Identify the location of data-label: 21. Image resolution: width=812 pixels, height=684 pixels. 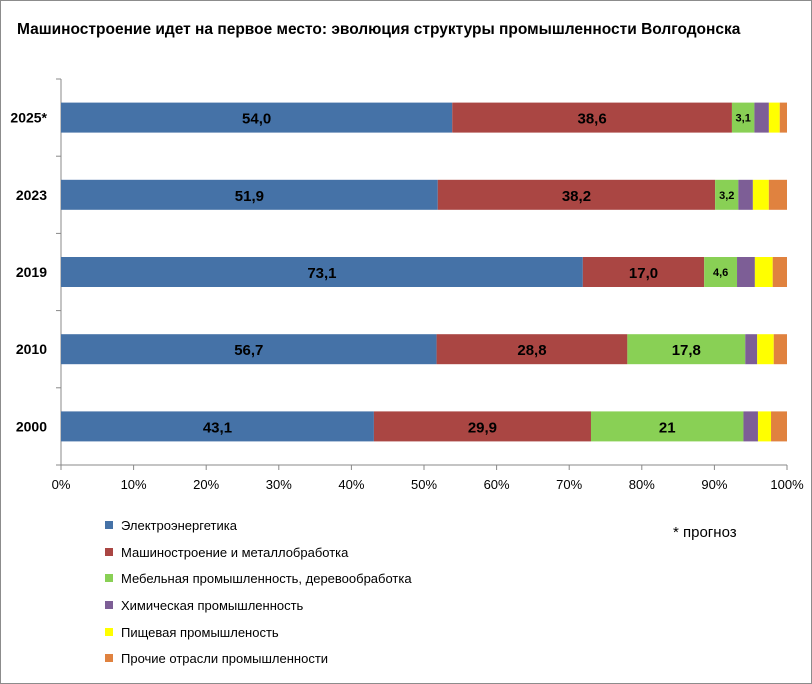
(667, 427).